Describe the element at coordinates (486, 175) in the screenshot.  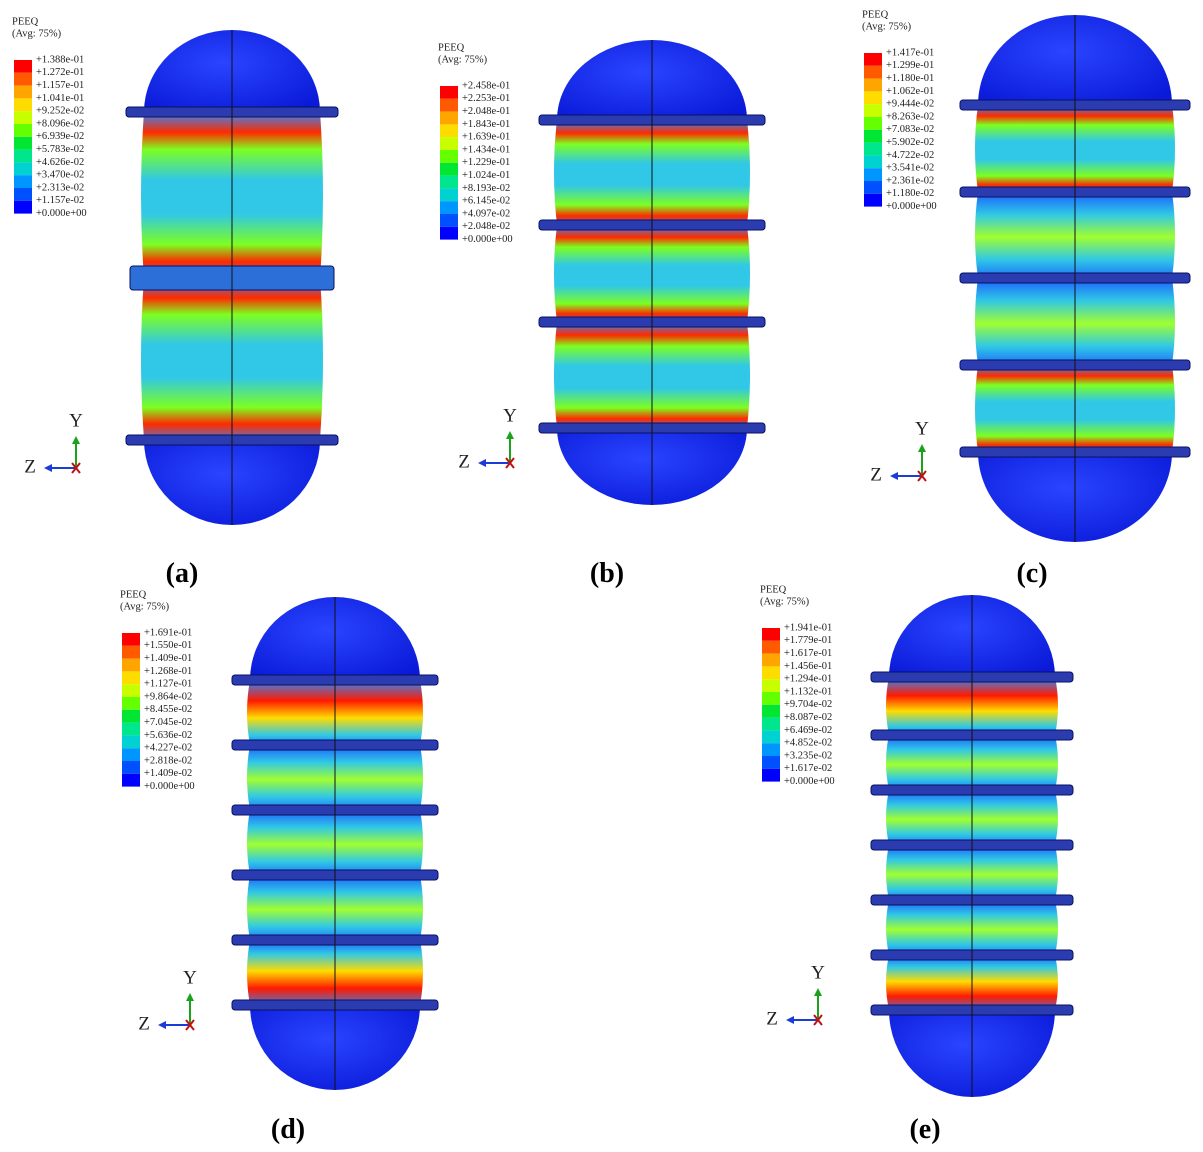
I see `legend-level: +1.024e-01` at that location.